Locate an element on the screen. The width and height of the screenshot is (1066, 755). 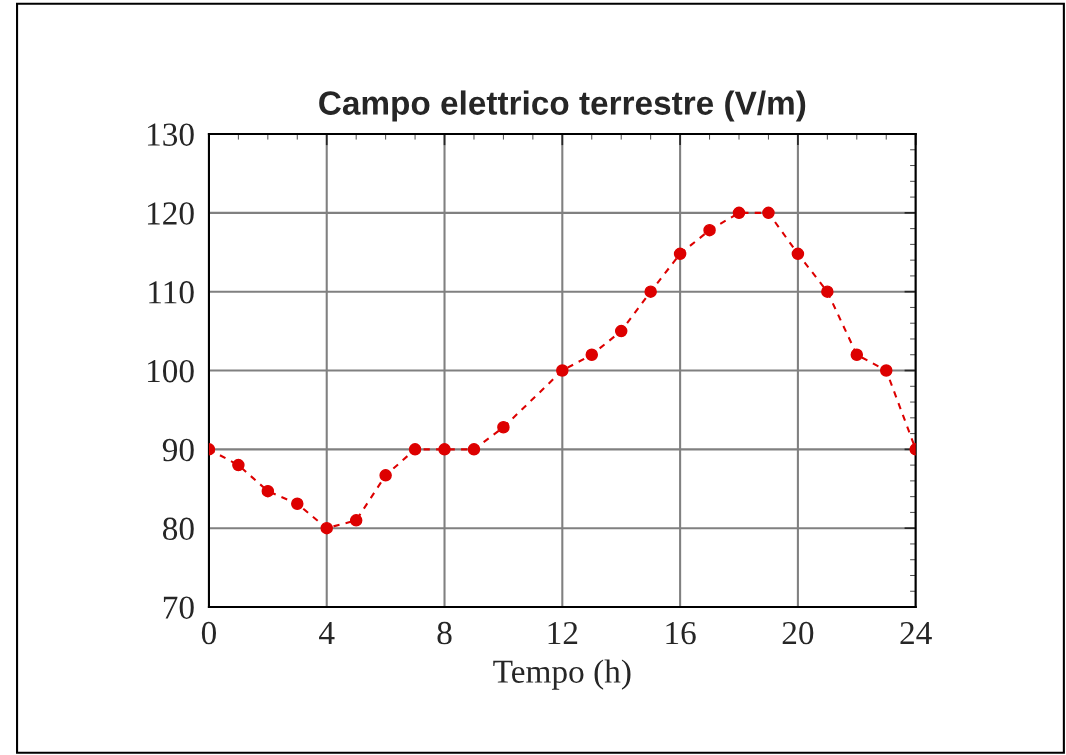
y-tick-label: 120 is located at coordinates (170, 213).